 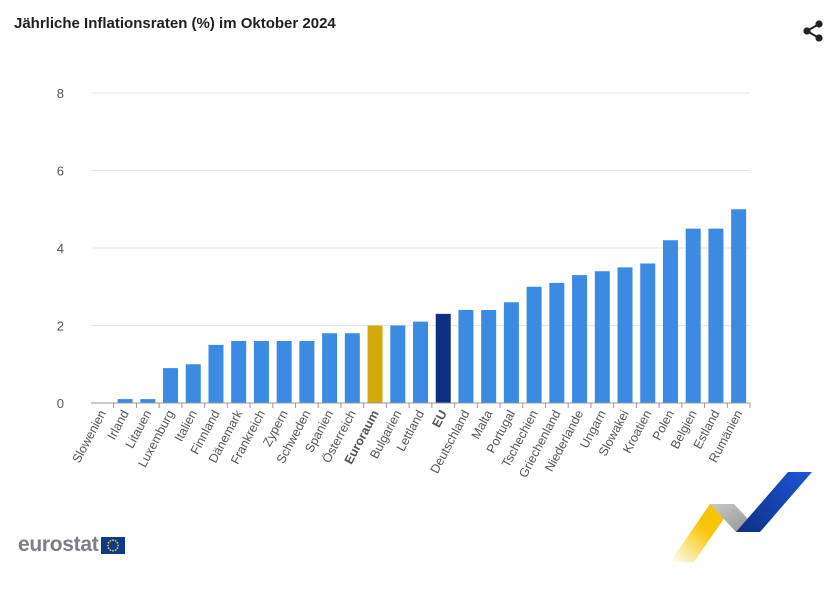 What do you see at coordinates (398, 364) in the screenshot?
I see `bar-bulgarien` at bounding box center [398, 364].